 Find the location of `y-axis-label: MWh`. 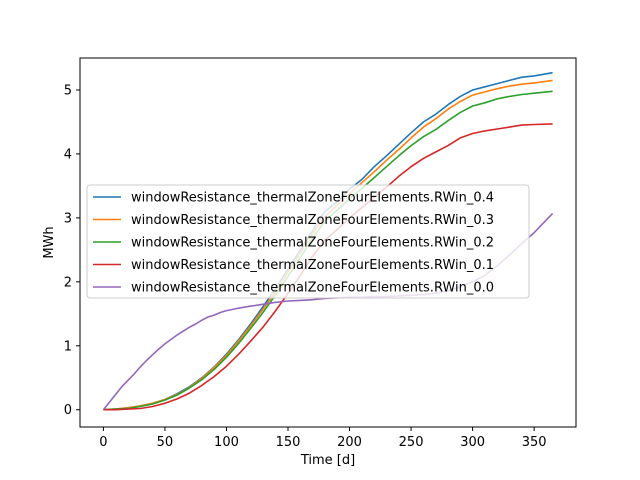

y-axis-label: MWh is located at coordinates (49, 242).